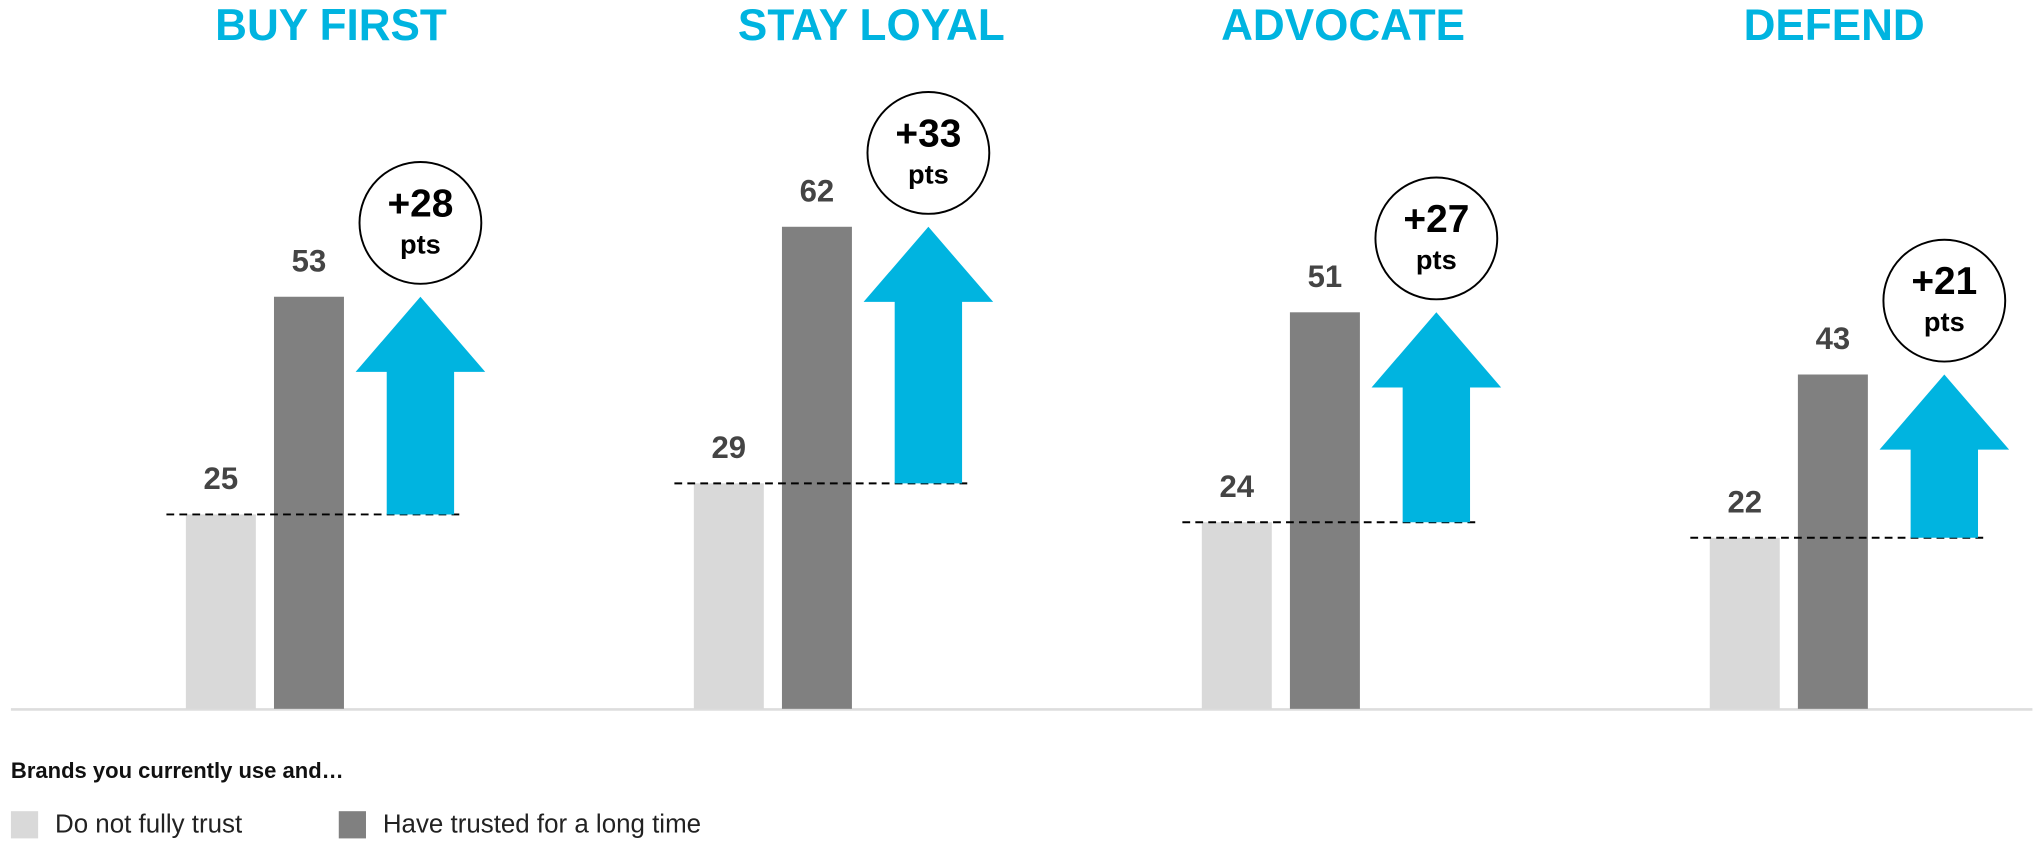 This screenshot has width=2033, height=841. I want to click on value-label: 25, so click(221, 478).